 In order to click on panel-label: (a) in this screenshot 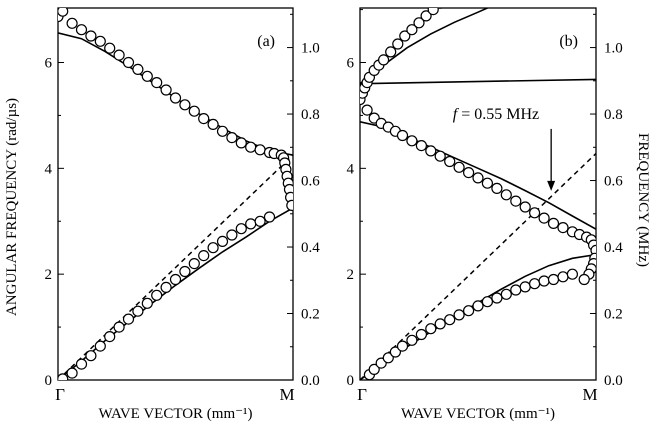, I will do `click(266, 41)`.